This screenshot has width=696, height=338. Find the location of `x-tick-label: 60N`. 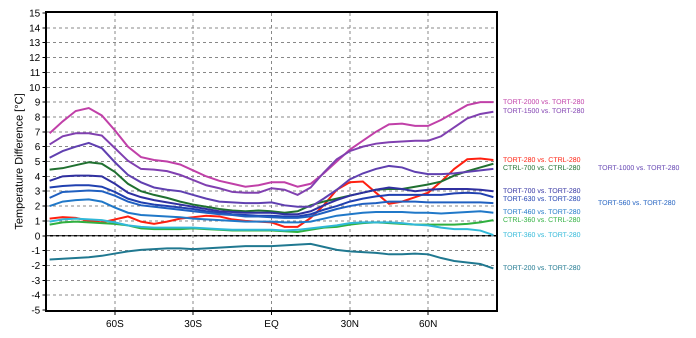

x-tick-label: 60N is located at coordinates (428, 324).